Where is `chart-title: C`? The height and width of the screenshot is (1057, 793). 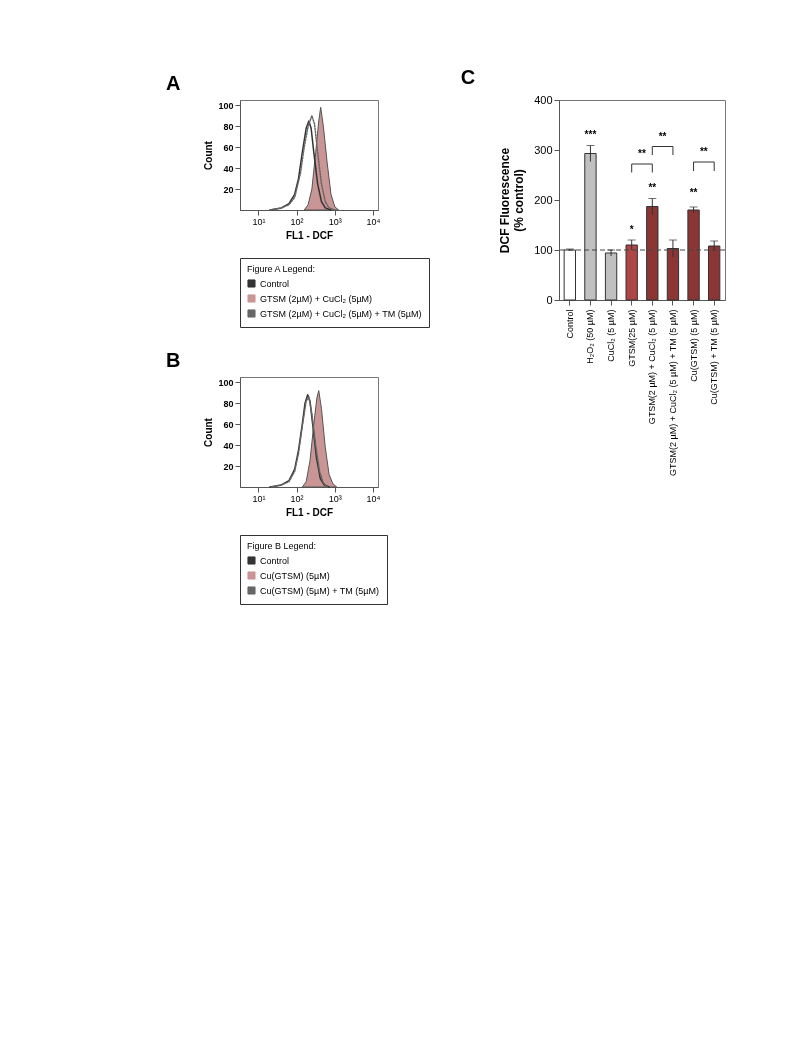 chart-title: C is located at coordinates (468, 77).